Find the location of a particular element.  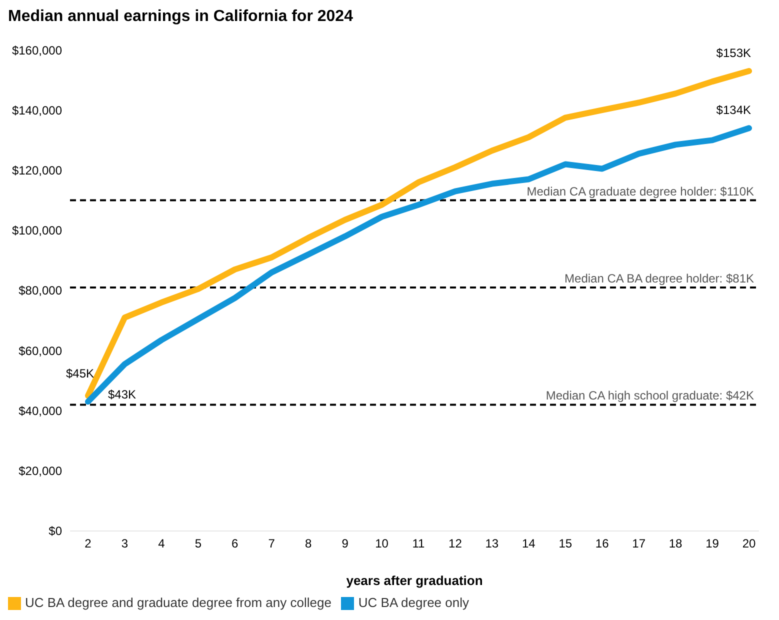

x-tick-label: 8 is located at coordinates (308, 543).